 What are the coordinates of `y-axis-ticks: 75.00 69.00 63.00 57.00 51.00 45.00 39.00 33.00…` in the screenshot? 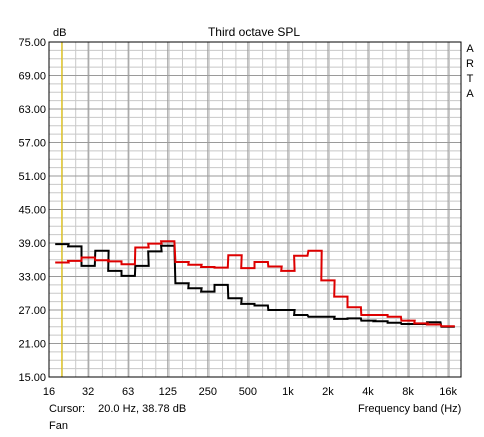 It's located at (32, 210).